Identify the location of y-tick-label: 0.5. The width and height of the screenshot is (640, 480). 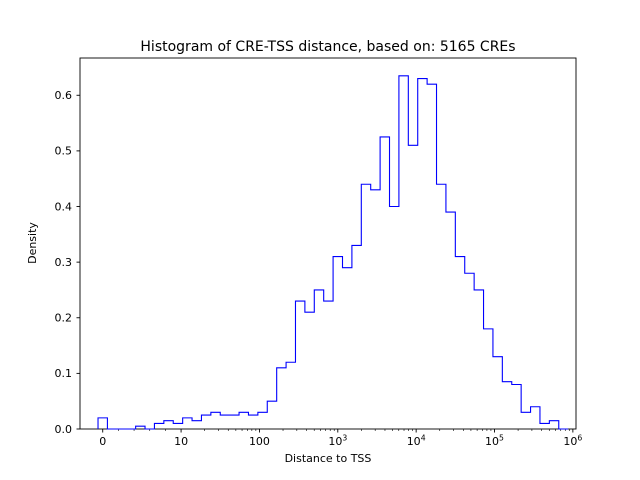
(64, 151).